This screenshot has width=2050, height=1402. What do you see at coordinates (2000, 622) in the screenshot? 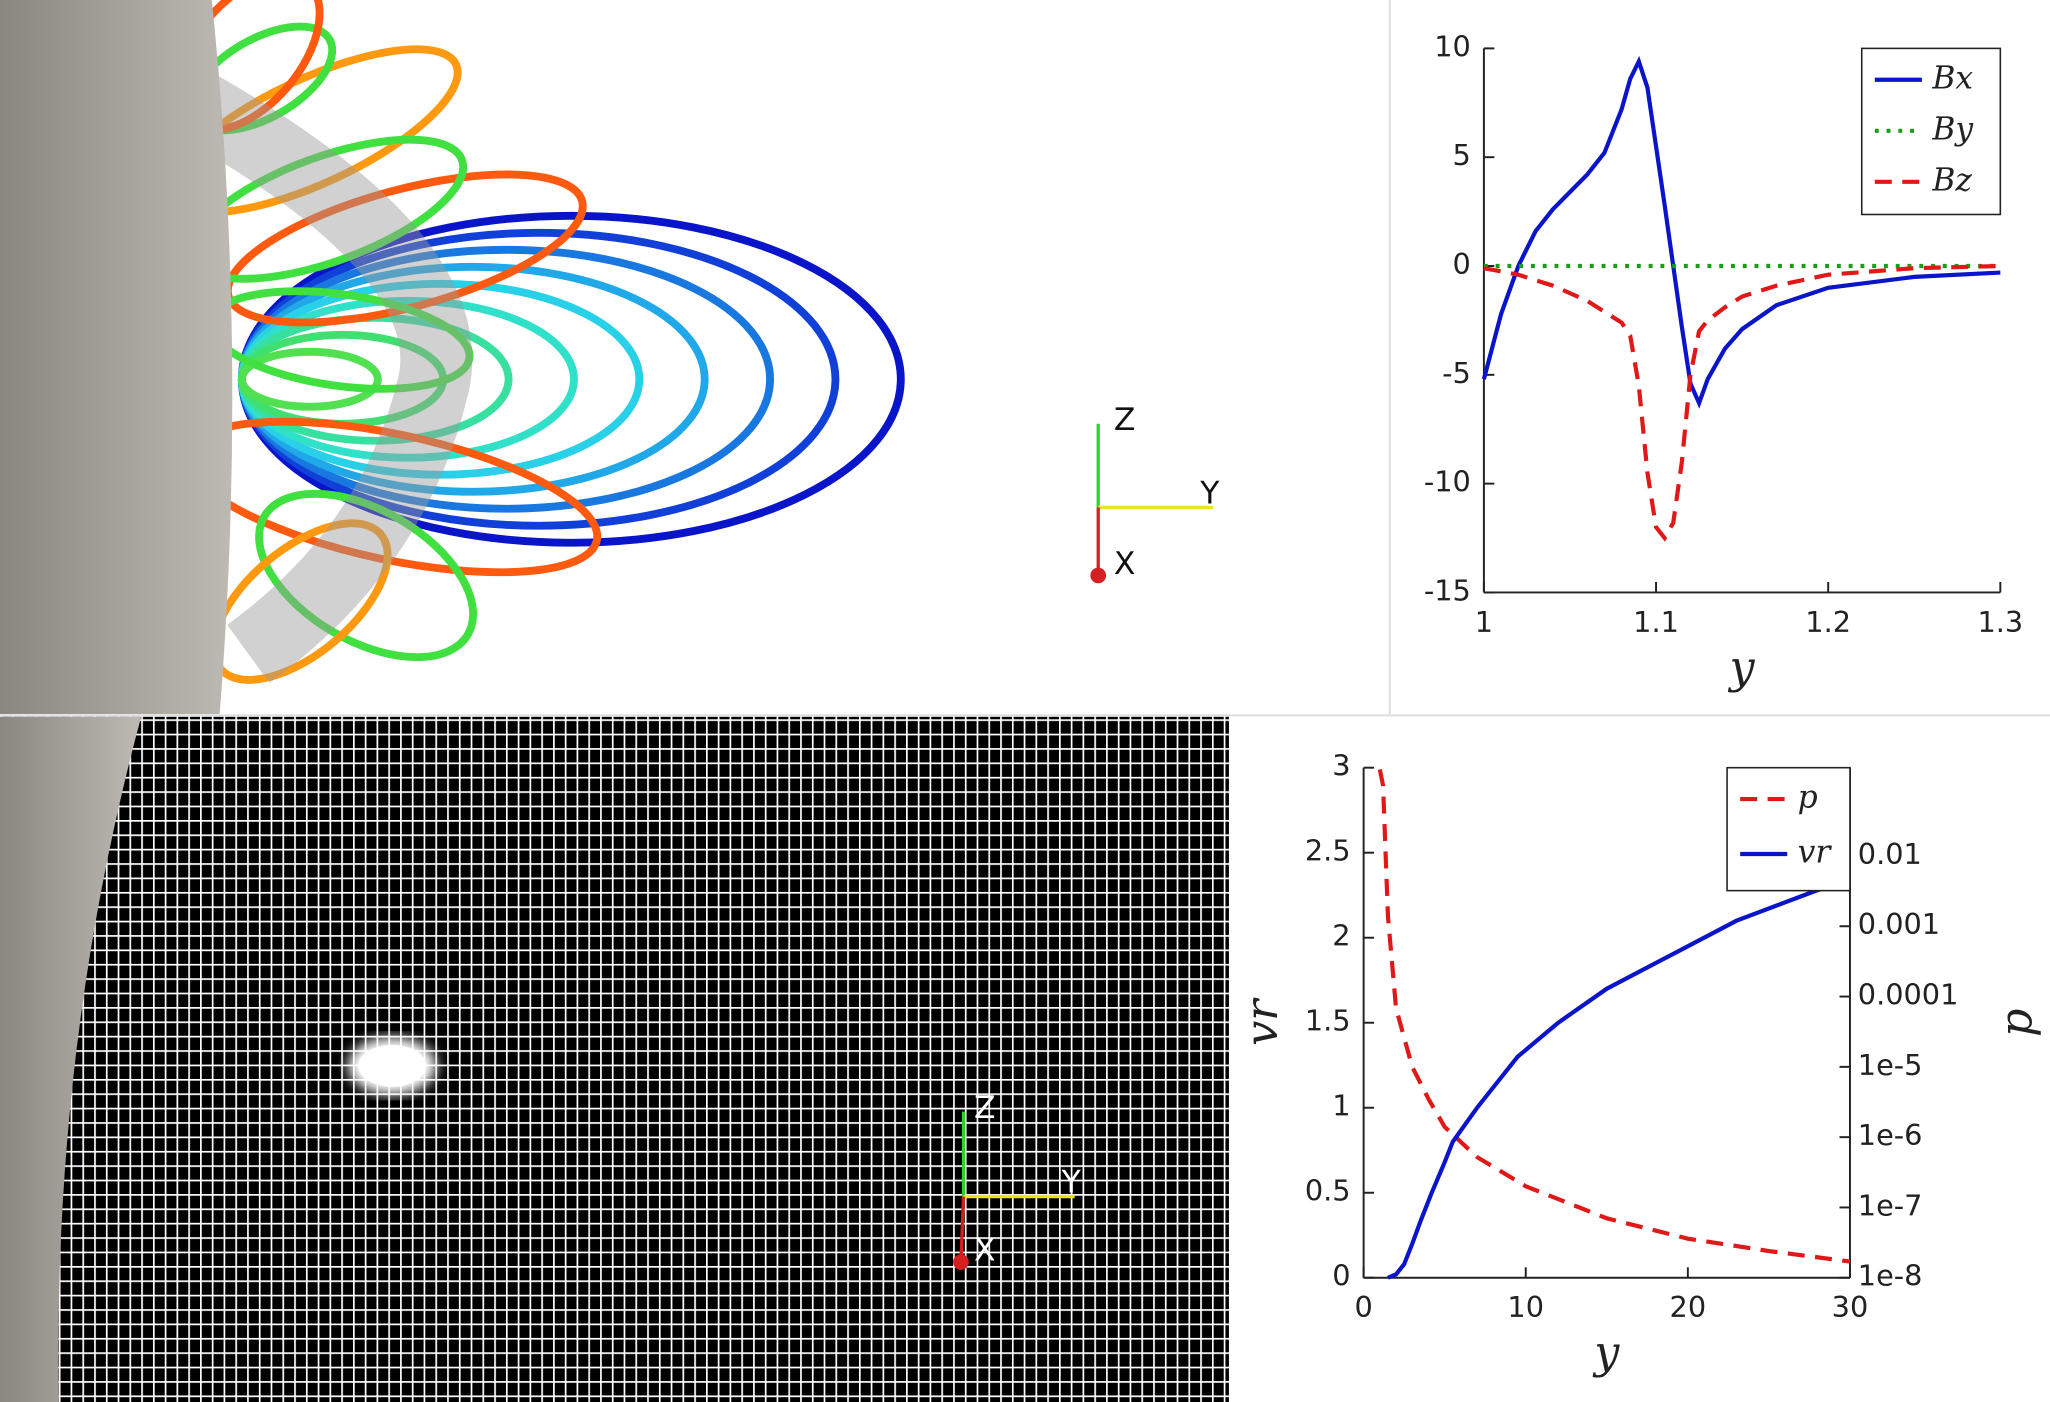
I see `x-tick-label: 1.3` at bounding box center [2000, 622].